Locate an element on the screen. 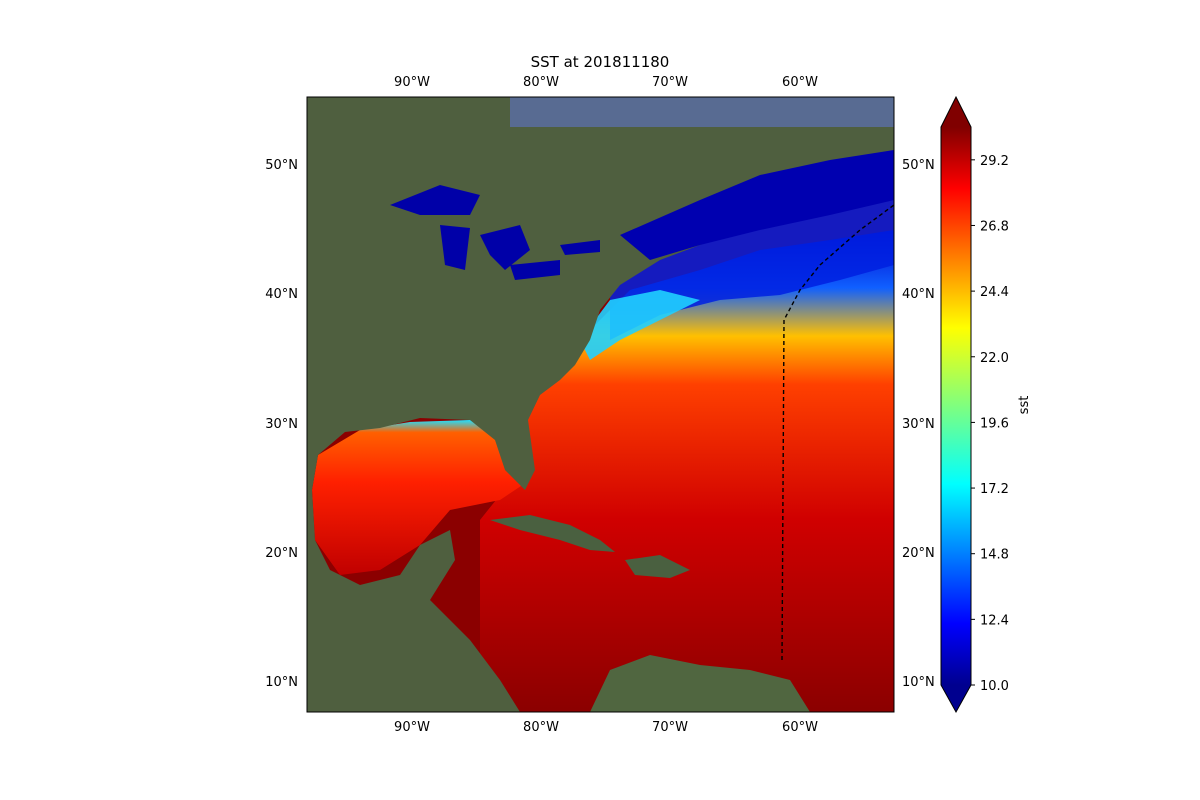 The height and width of the screenshot is (800, 1200). gulf-of-mexico is located at coordinates (421, 497).